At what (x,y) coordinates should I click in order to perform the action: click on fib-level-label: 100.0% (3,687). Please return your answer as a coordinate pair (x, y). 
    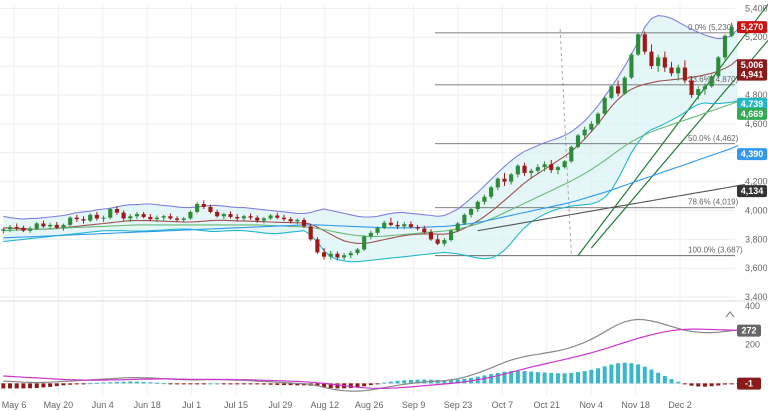
    Looking at the image, I should click on (715, 250).